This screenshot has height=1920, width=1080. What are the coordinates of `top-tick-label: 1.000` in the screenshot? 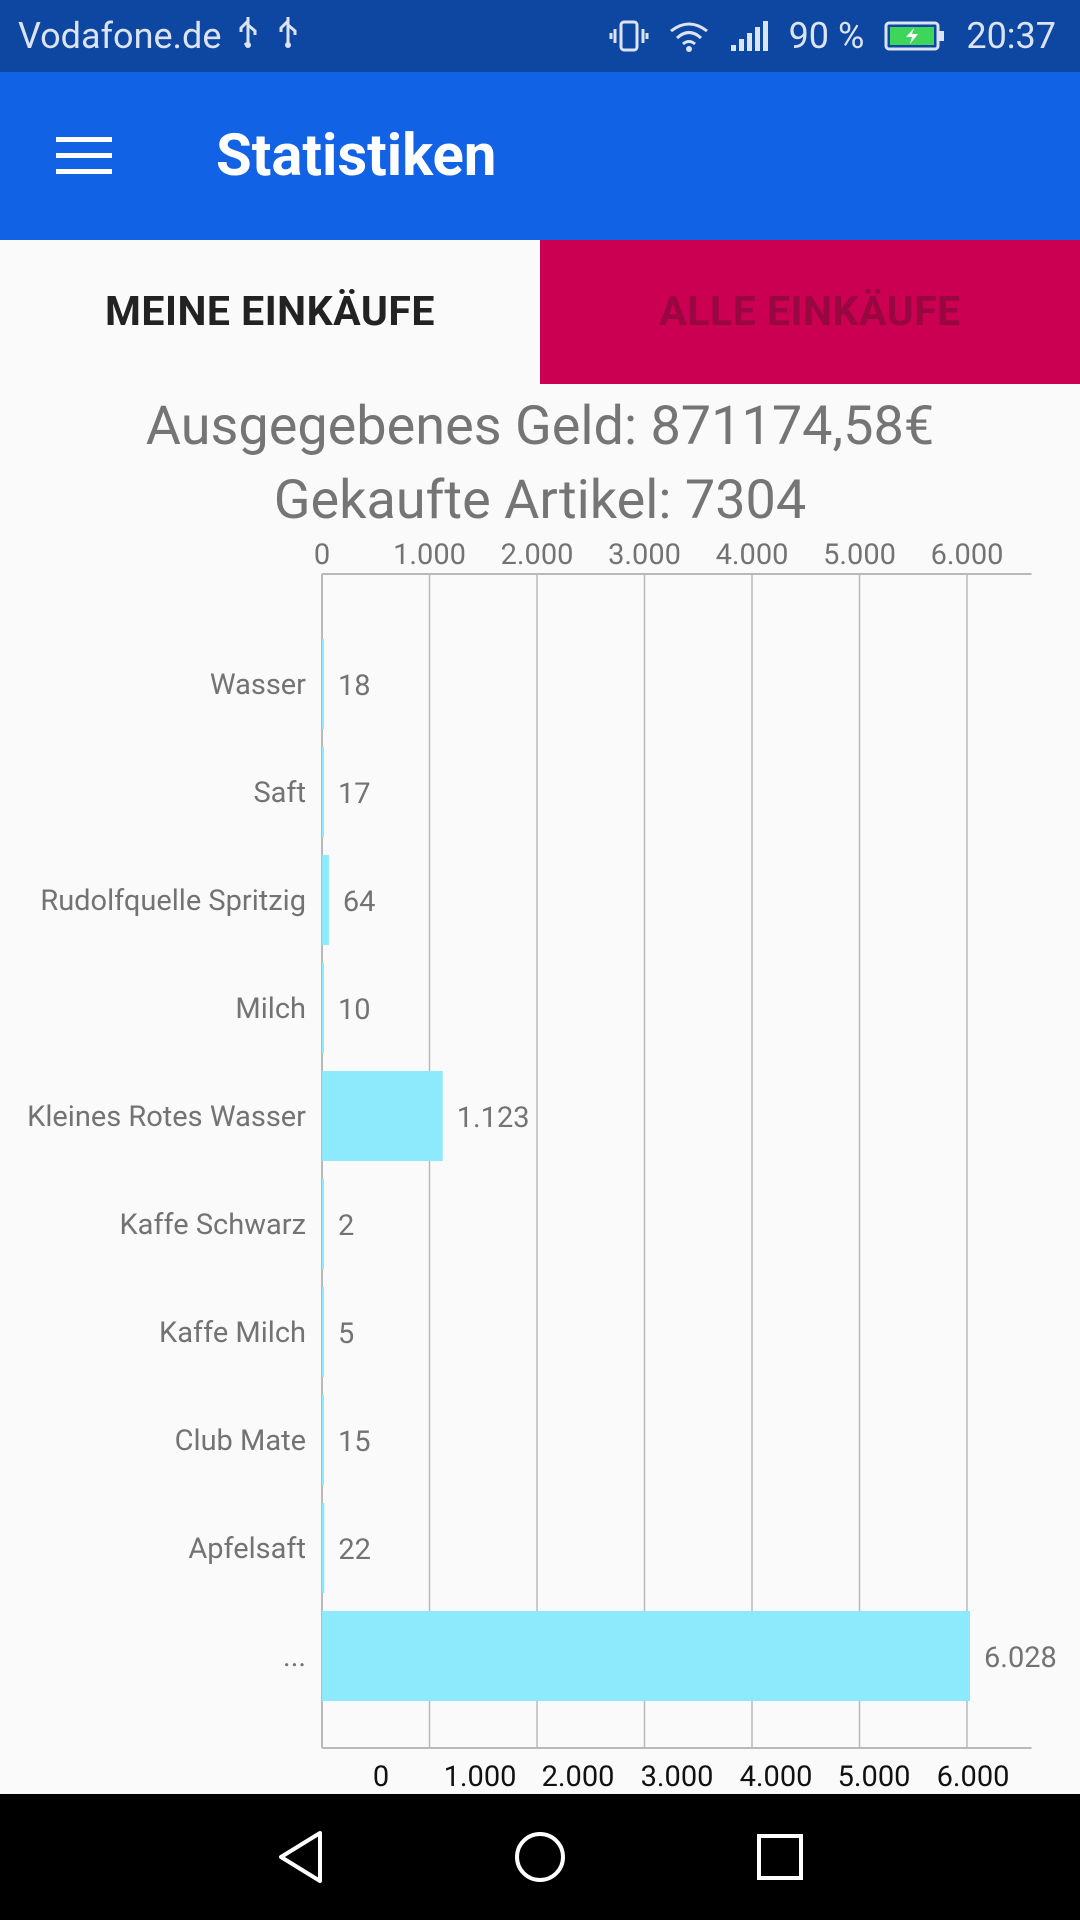 It's located at (429, 555).